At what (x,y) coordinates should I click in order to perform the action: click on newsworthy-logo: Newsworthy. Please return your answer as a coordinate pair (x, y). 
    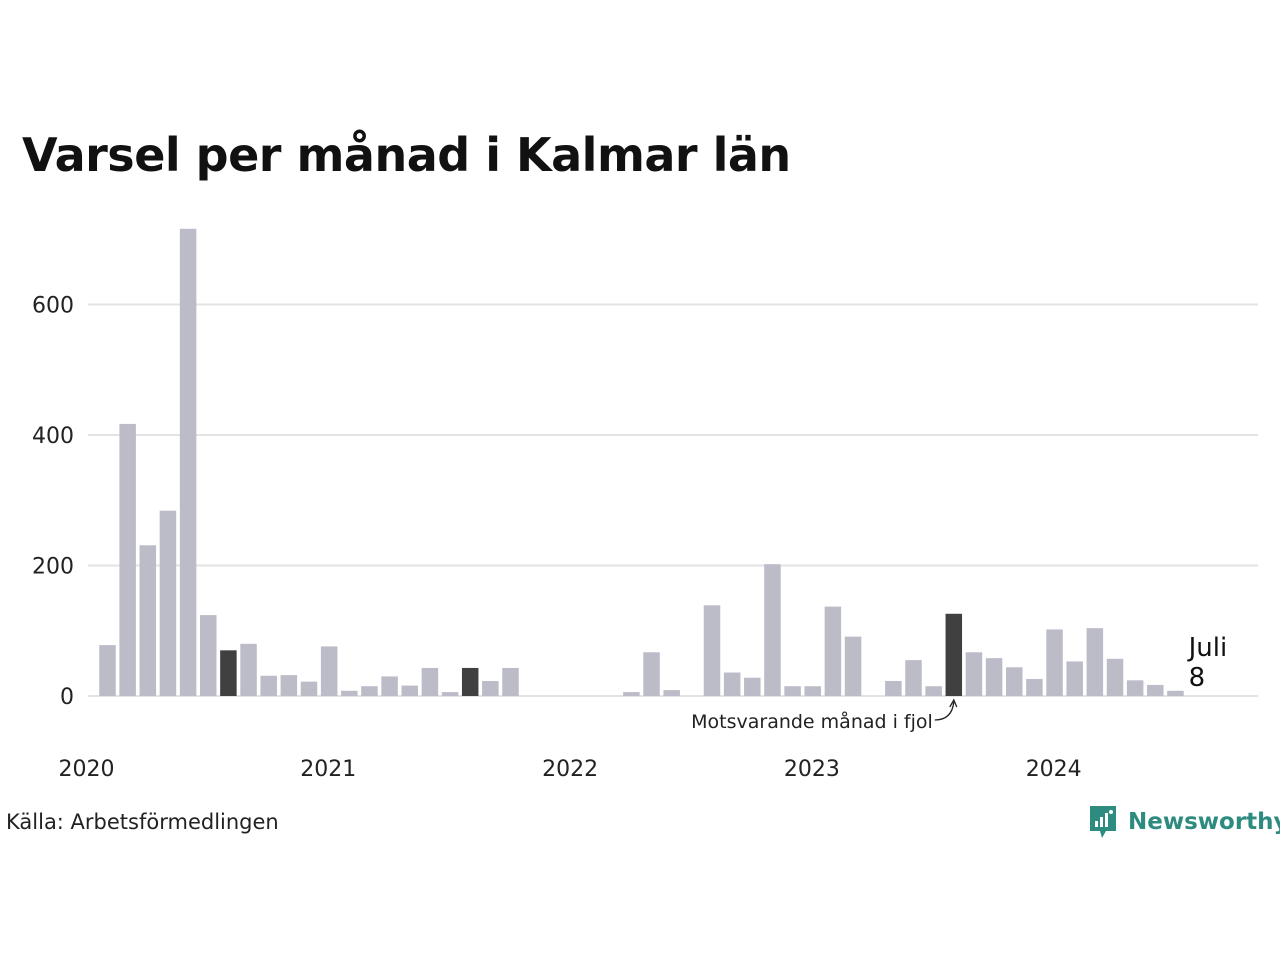
    Looking at the image, I should click on (1184, 822).